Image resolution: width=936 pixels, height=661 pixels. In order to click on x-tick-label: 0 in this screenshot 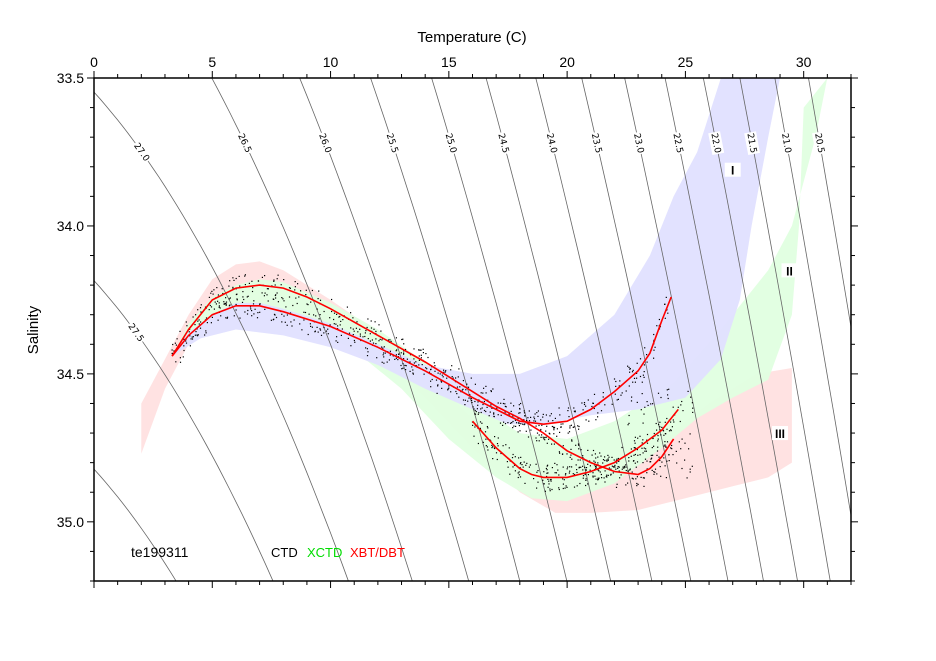, I will do `click(94, 62)`.